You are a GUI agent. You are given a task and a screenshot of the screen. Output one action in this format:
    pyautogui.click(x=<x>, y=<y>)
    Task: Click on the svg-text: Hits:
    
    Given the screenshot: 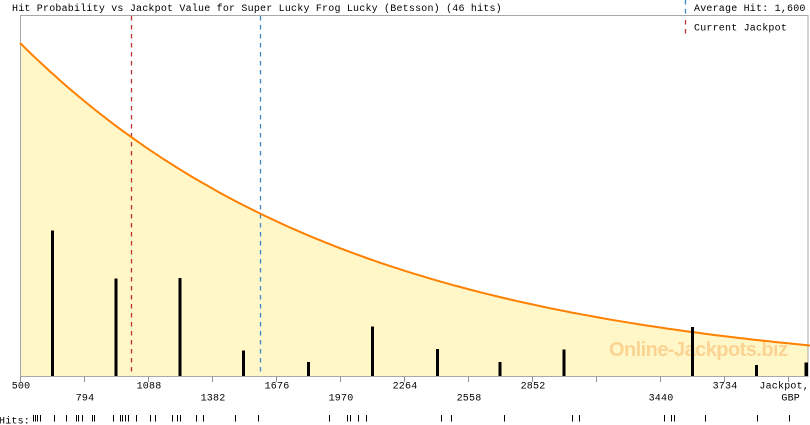 What is the action you would take?
    pyautogui.click(x=15, y=420)
    